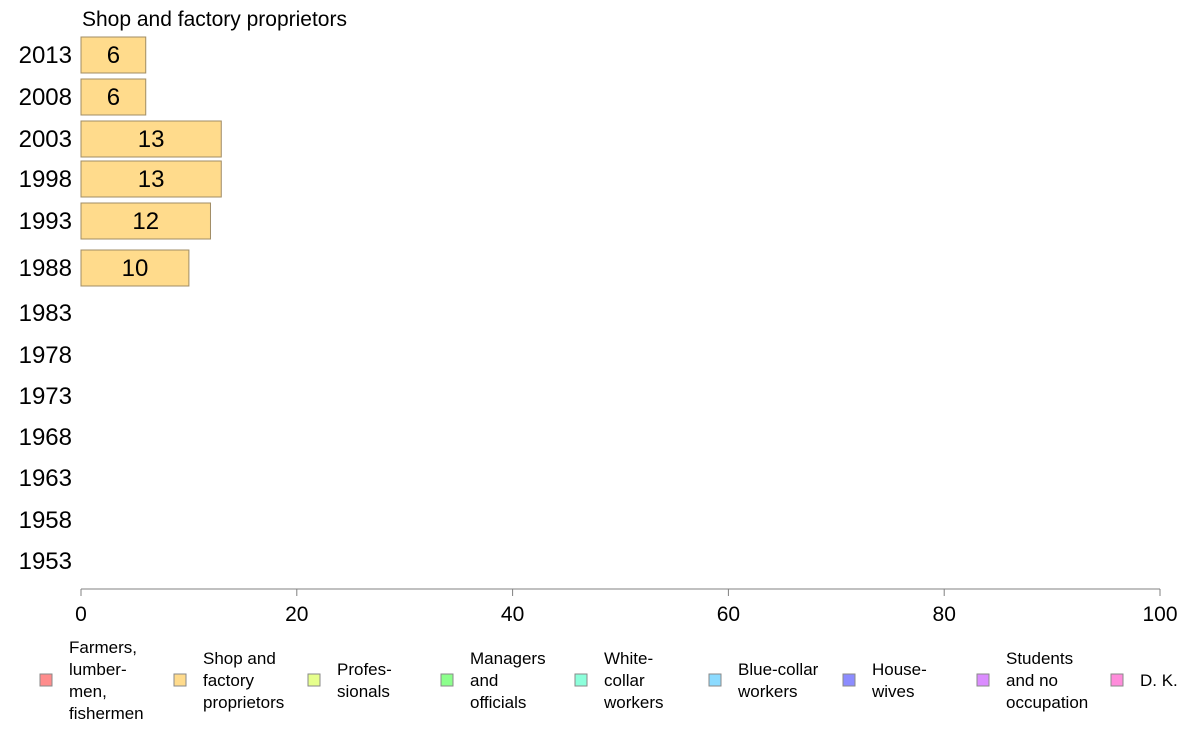 This screenshot has width=1188, height=736. I want to click on legend-label: wives, so click(893, 691).